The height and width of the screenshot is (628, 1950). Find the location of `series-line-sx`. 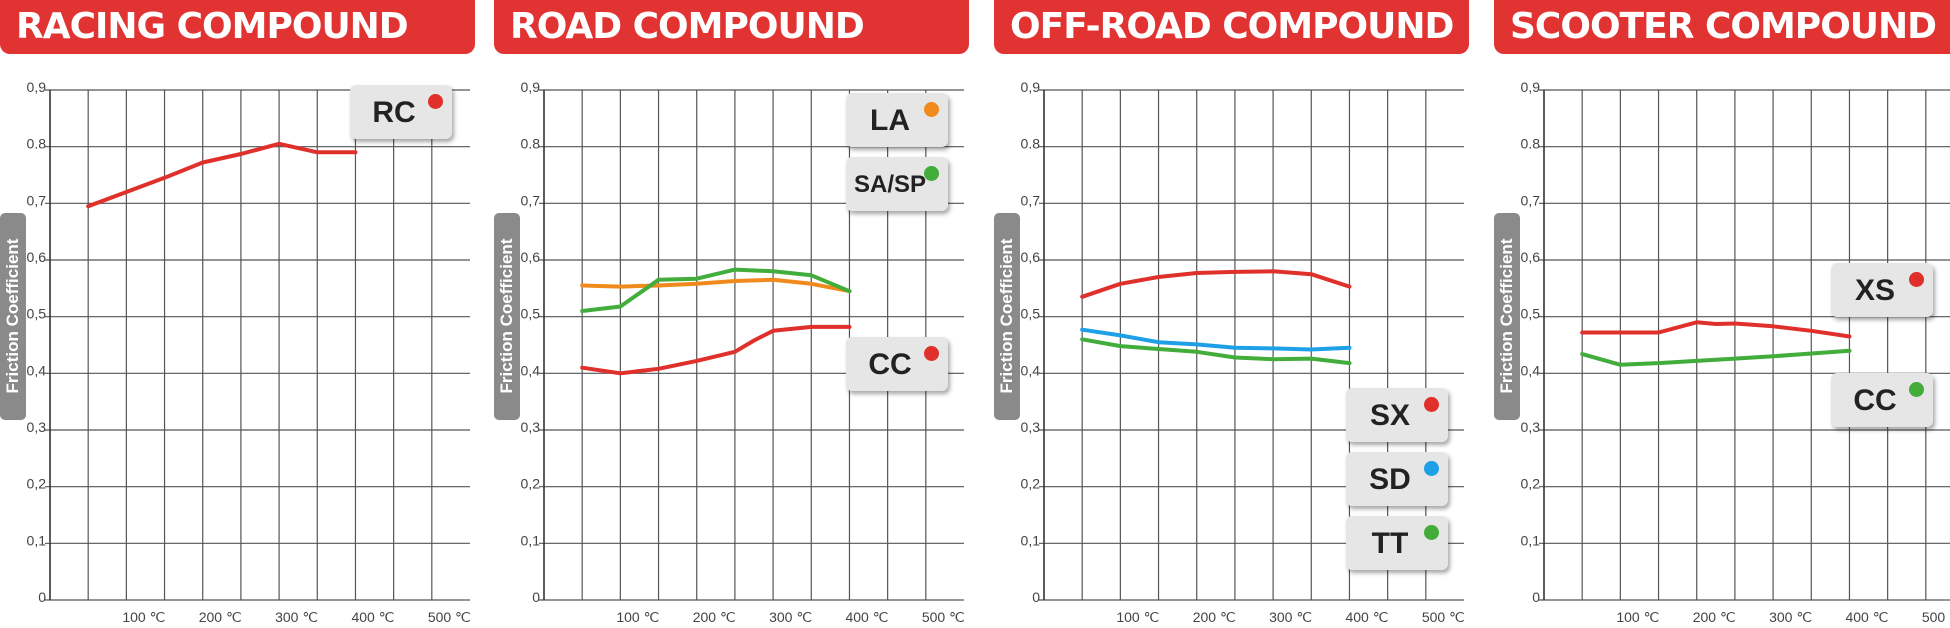

series-line-sx is located at coordinates (1216, 284).